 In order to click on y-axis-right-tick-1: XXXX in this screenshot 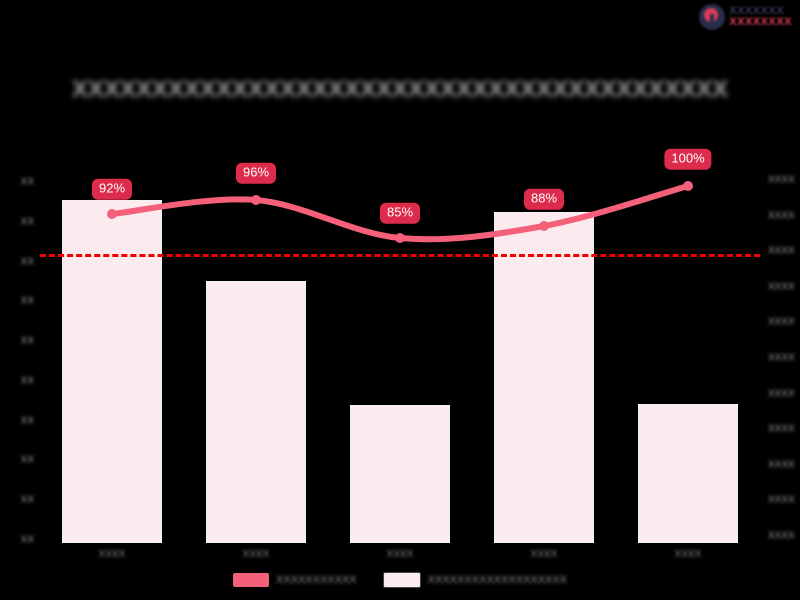, I will do `click(781, 216)`.